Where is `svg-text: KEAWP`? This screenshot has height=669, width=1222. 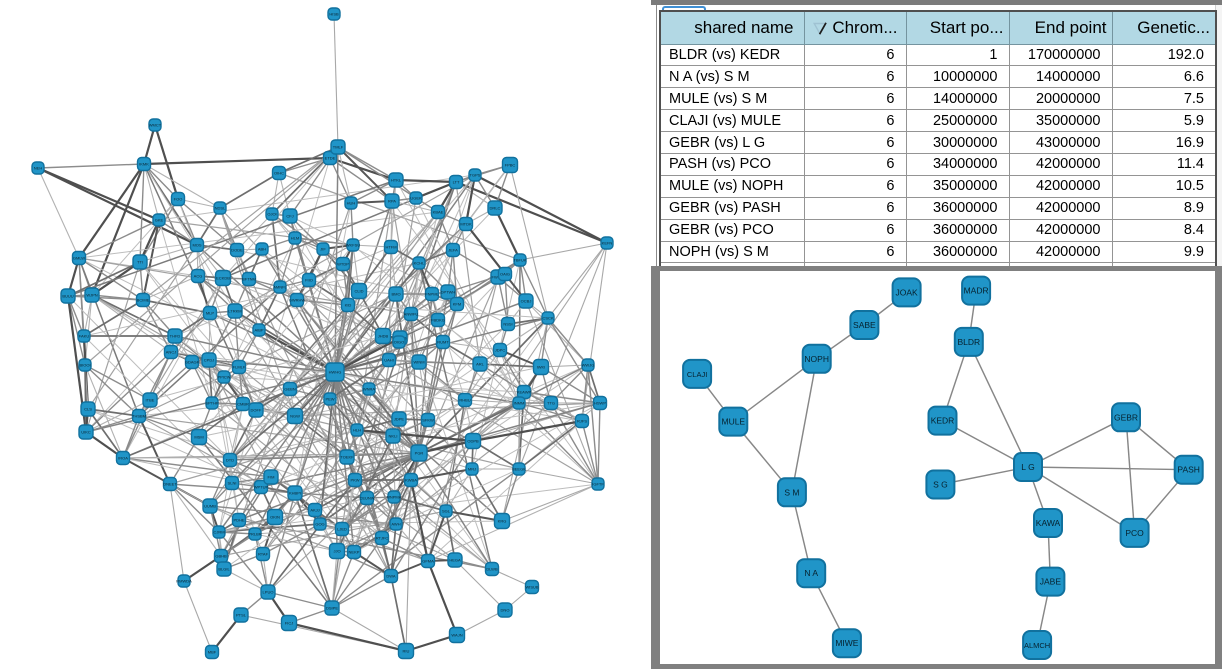 svg-text: KEAWP is located at coordinates (524, 392).